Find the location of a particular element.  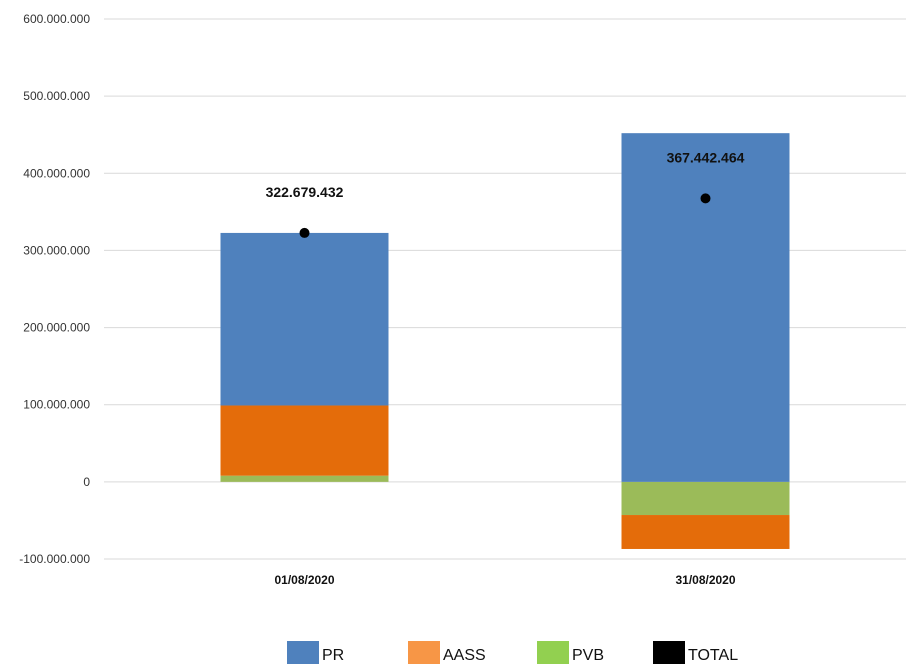

legend-swatch-total is located at coordinates (669, 652).